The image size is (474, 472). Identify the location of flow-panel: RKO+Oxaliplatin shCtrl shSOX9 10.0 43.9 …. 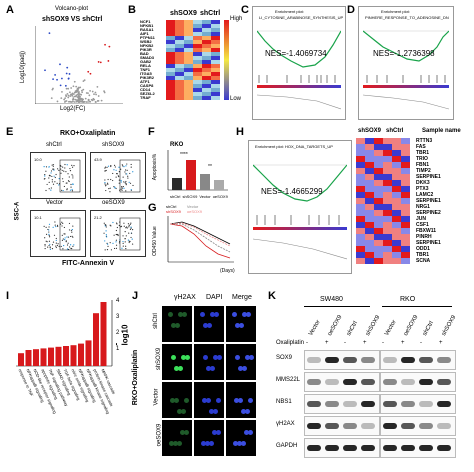
(85, 212).